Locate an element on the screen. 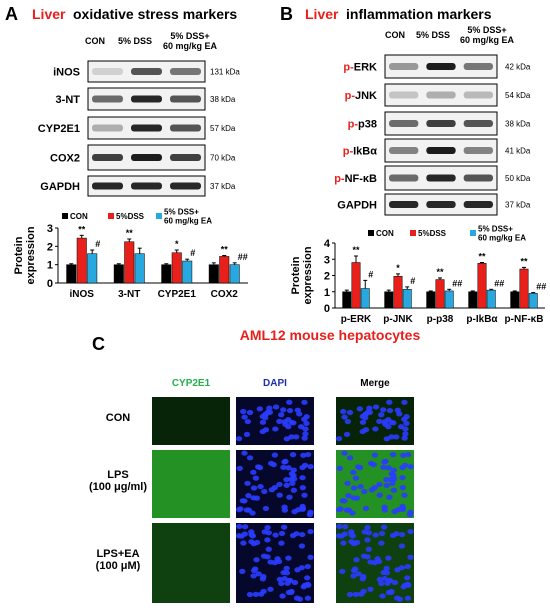 The width and height of the screenshot is (550, 608). y-axis-label: Proteinexpression is located at coordinates (302, 275).